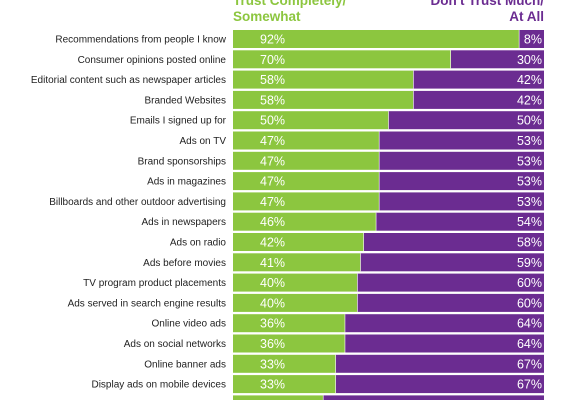 The image size is (570, 400). I want to click on chart-row: Brand sponsorships 47% 53%, so click(341, 160).